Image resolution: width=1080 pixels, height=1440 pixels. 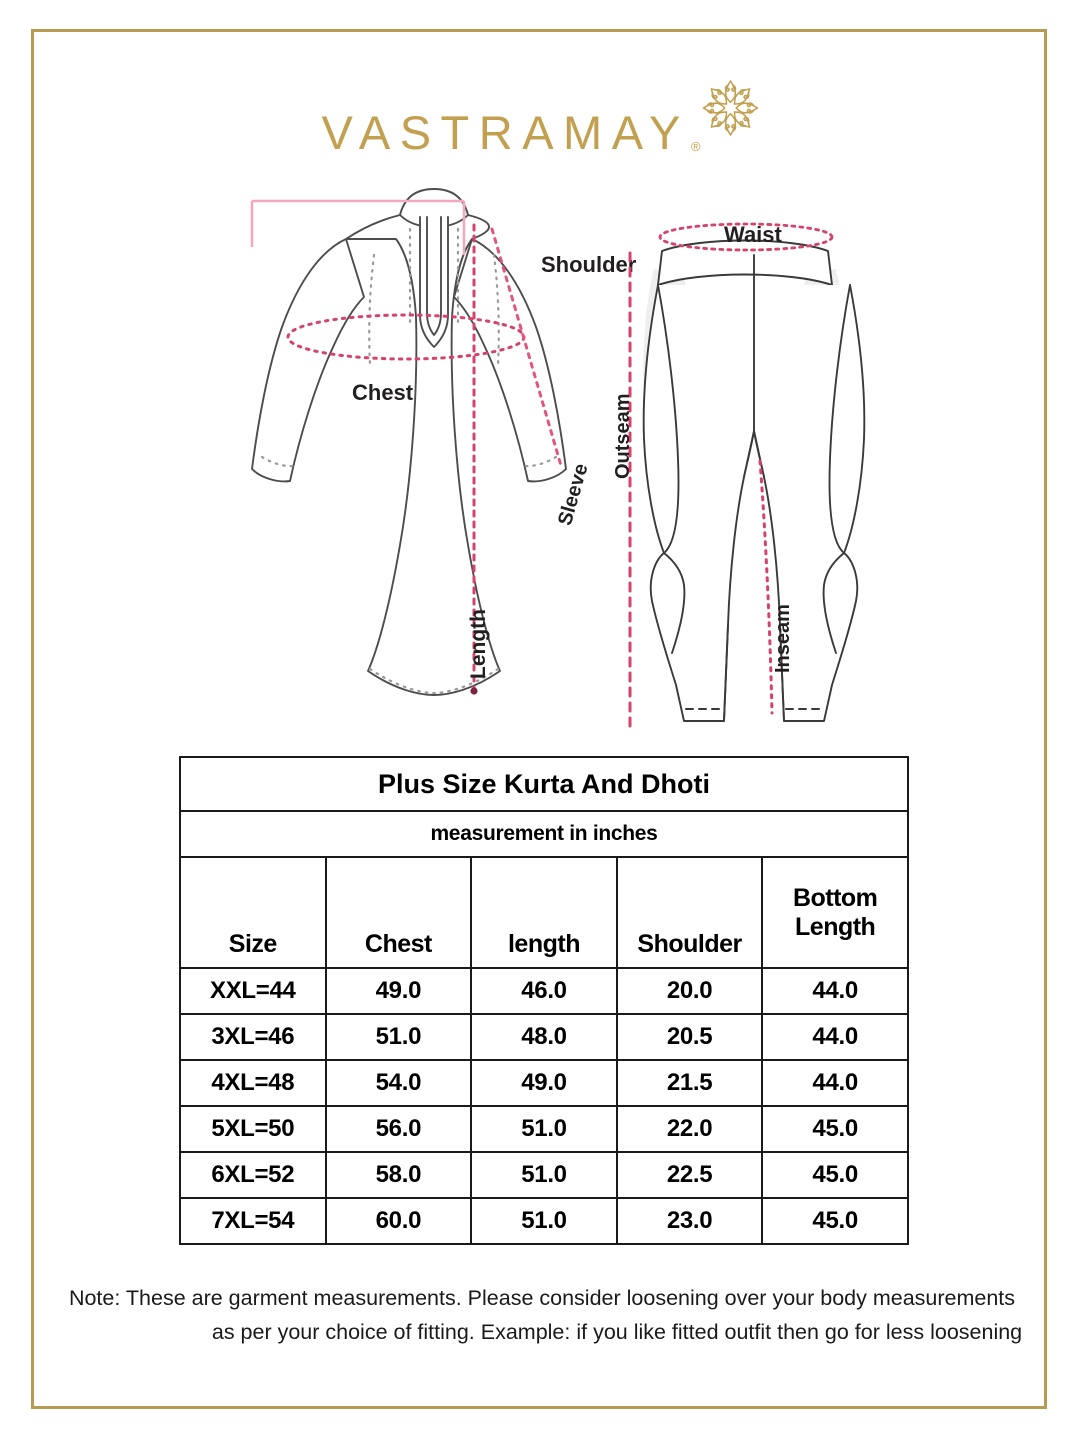 What do you see at coordinates (253, 1037) in the screenshot?
I see `cell-size: 3XL=46` at bounding box center [253, 1037].